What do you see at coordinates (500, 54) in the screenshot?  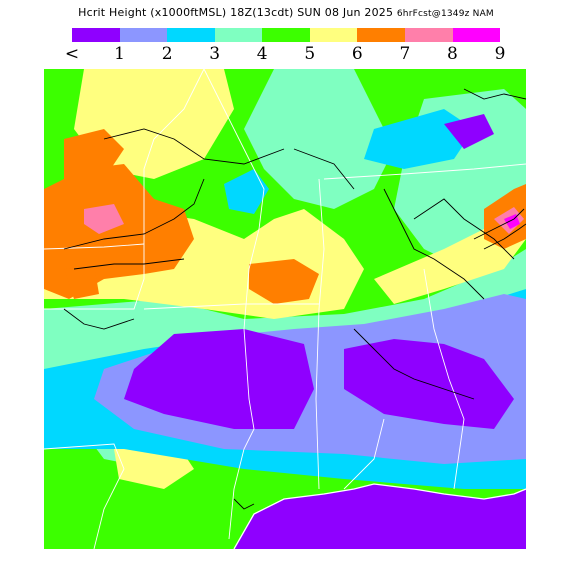 I see `legend-label-9: 9` at bounding box center [500, 54].